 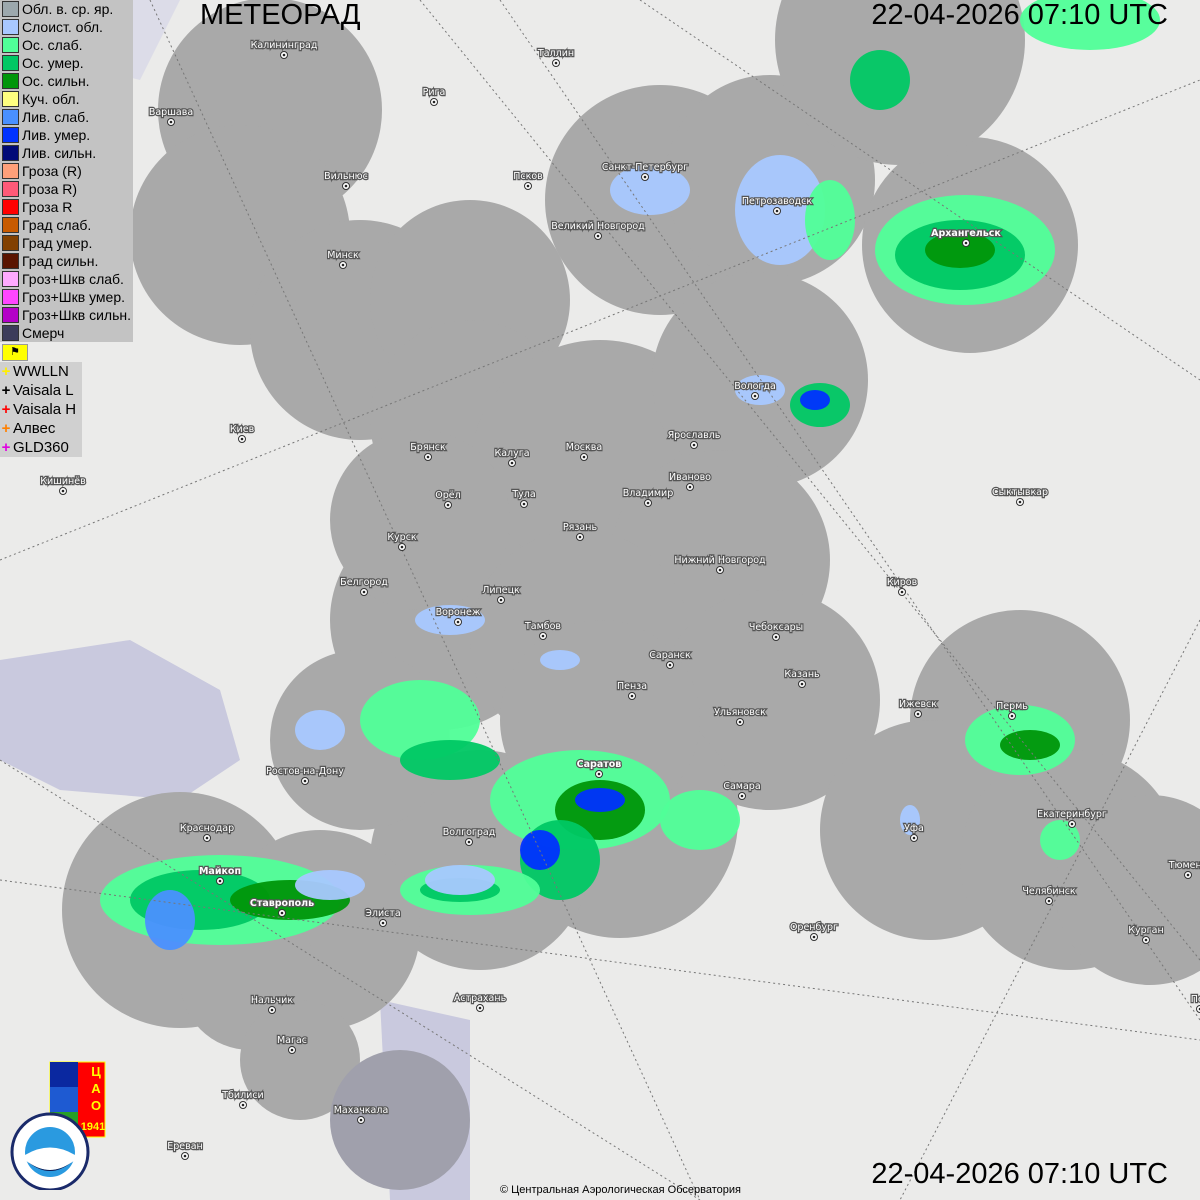 I want to click on city-label: Казань, so click(x=802, y=674).